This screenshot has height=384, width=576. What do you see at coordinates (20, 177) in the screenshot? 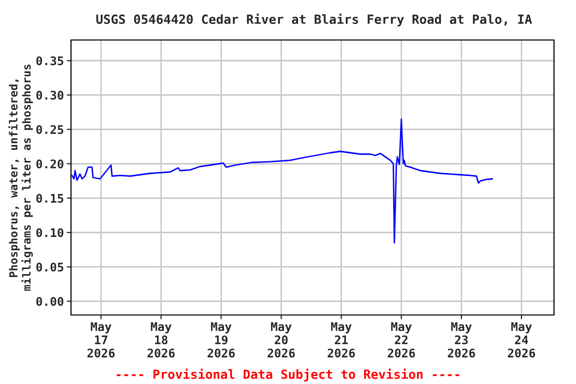
I see `y-axis-title: Phosphorus, water, unfiltered, milligrams per liter as phosphorus` at bounding box center [20, 177].